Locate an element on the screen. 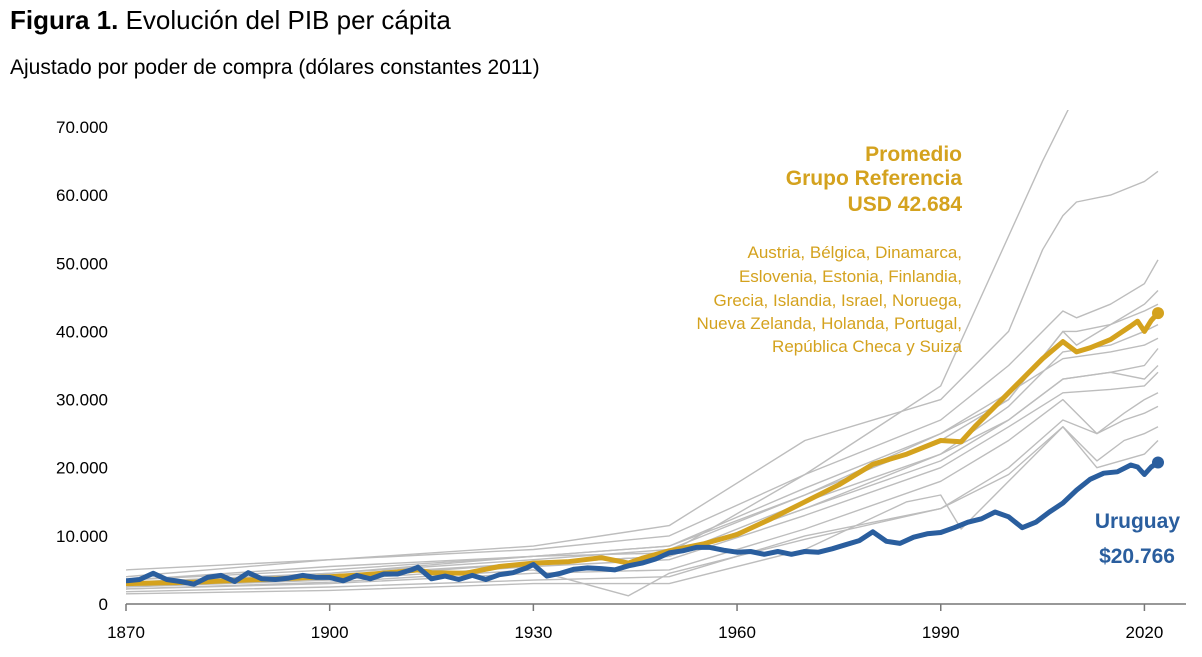 Image resolution: width=1202 pixels, height=657 pixels. y-tick-label: 30.000 is located at coordinates (82, 400).